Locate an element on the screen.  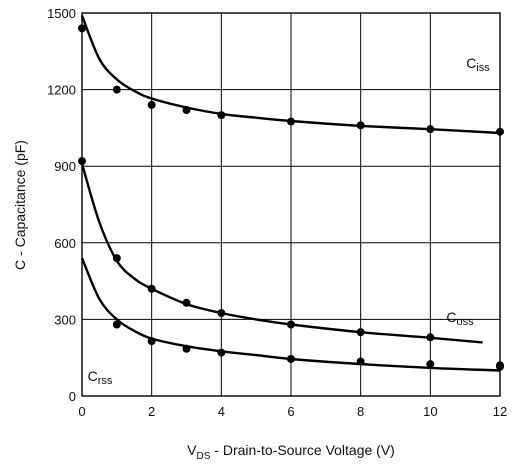
x-tick-label: 4 is located at coordinates (221, 411).